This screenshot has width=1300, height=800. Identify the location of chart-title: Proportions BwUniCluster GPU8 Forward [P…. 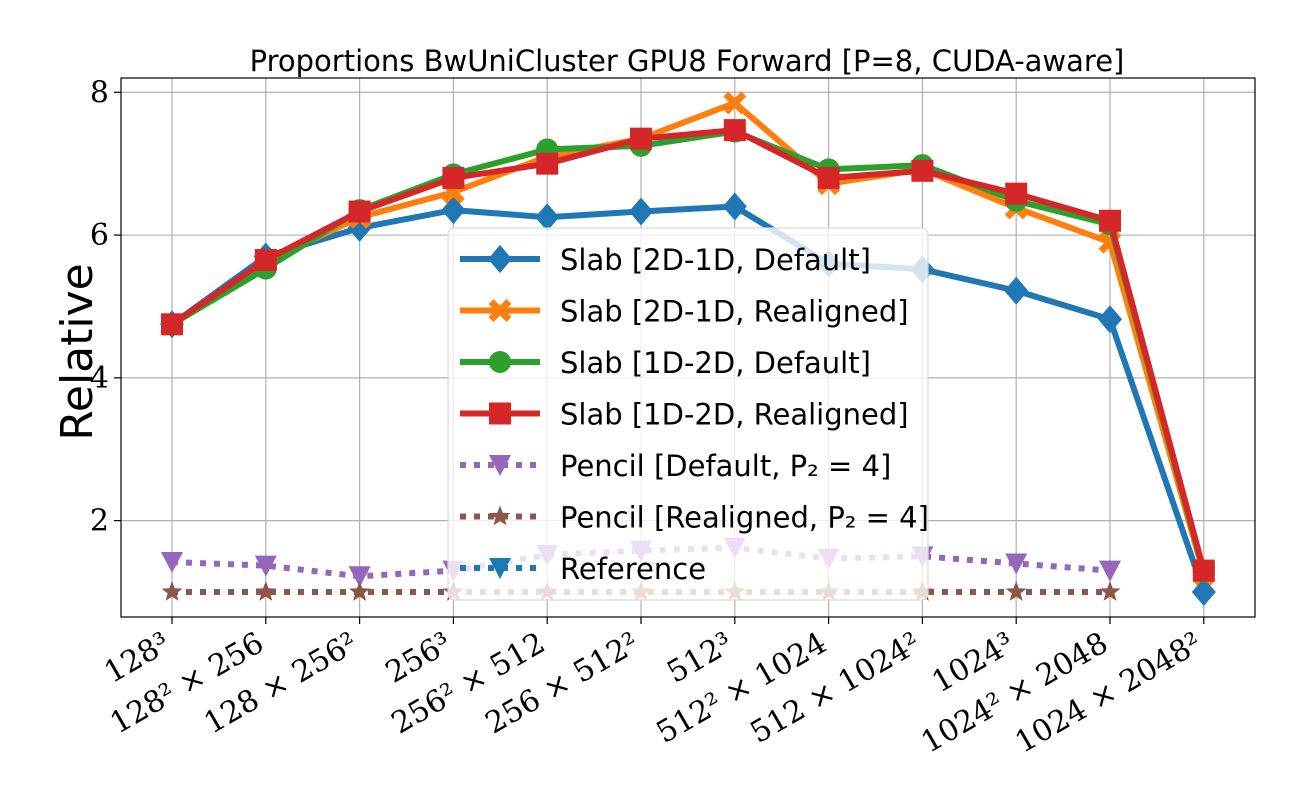
(687, 61).